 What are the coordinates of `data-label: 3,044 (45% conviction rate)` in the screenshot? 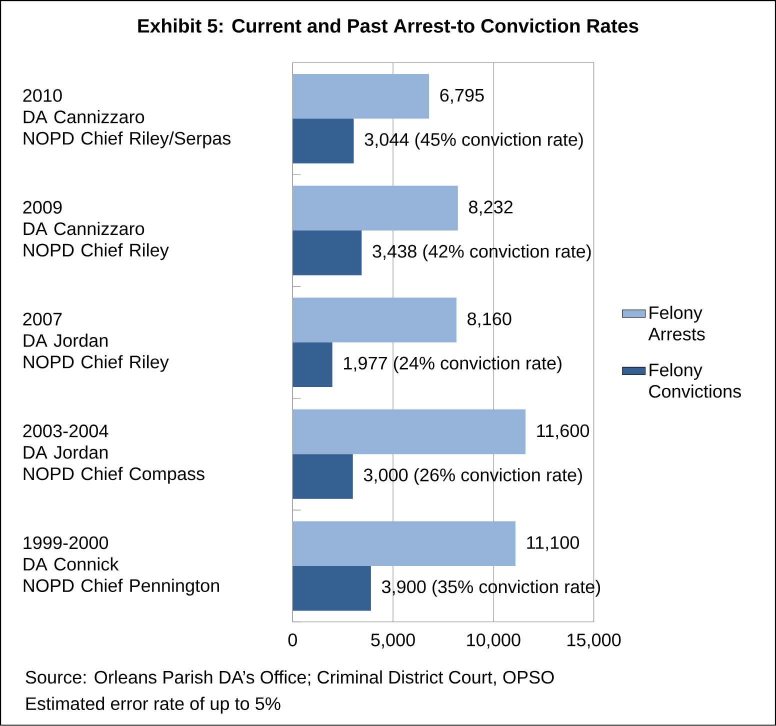 It's located at (473, 141).